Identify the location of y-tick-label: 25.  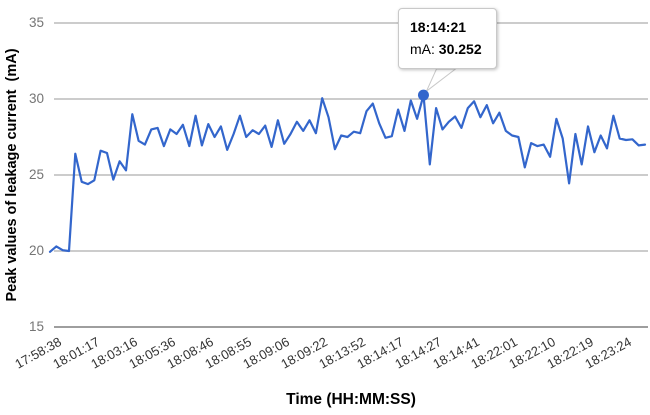
(36, 174).